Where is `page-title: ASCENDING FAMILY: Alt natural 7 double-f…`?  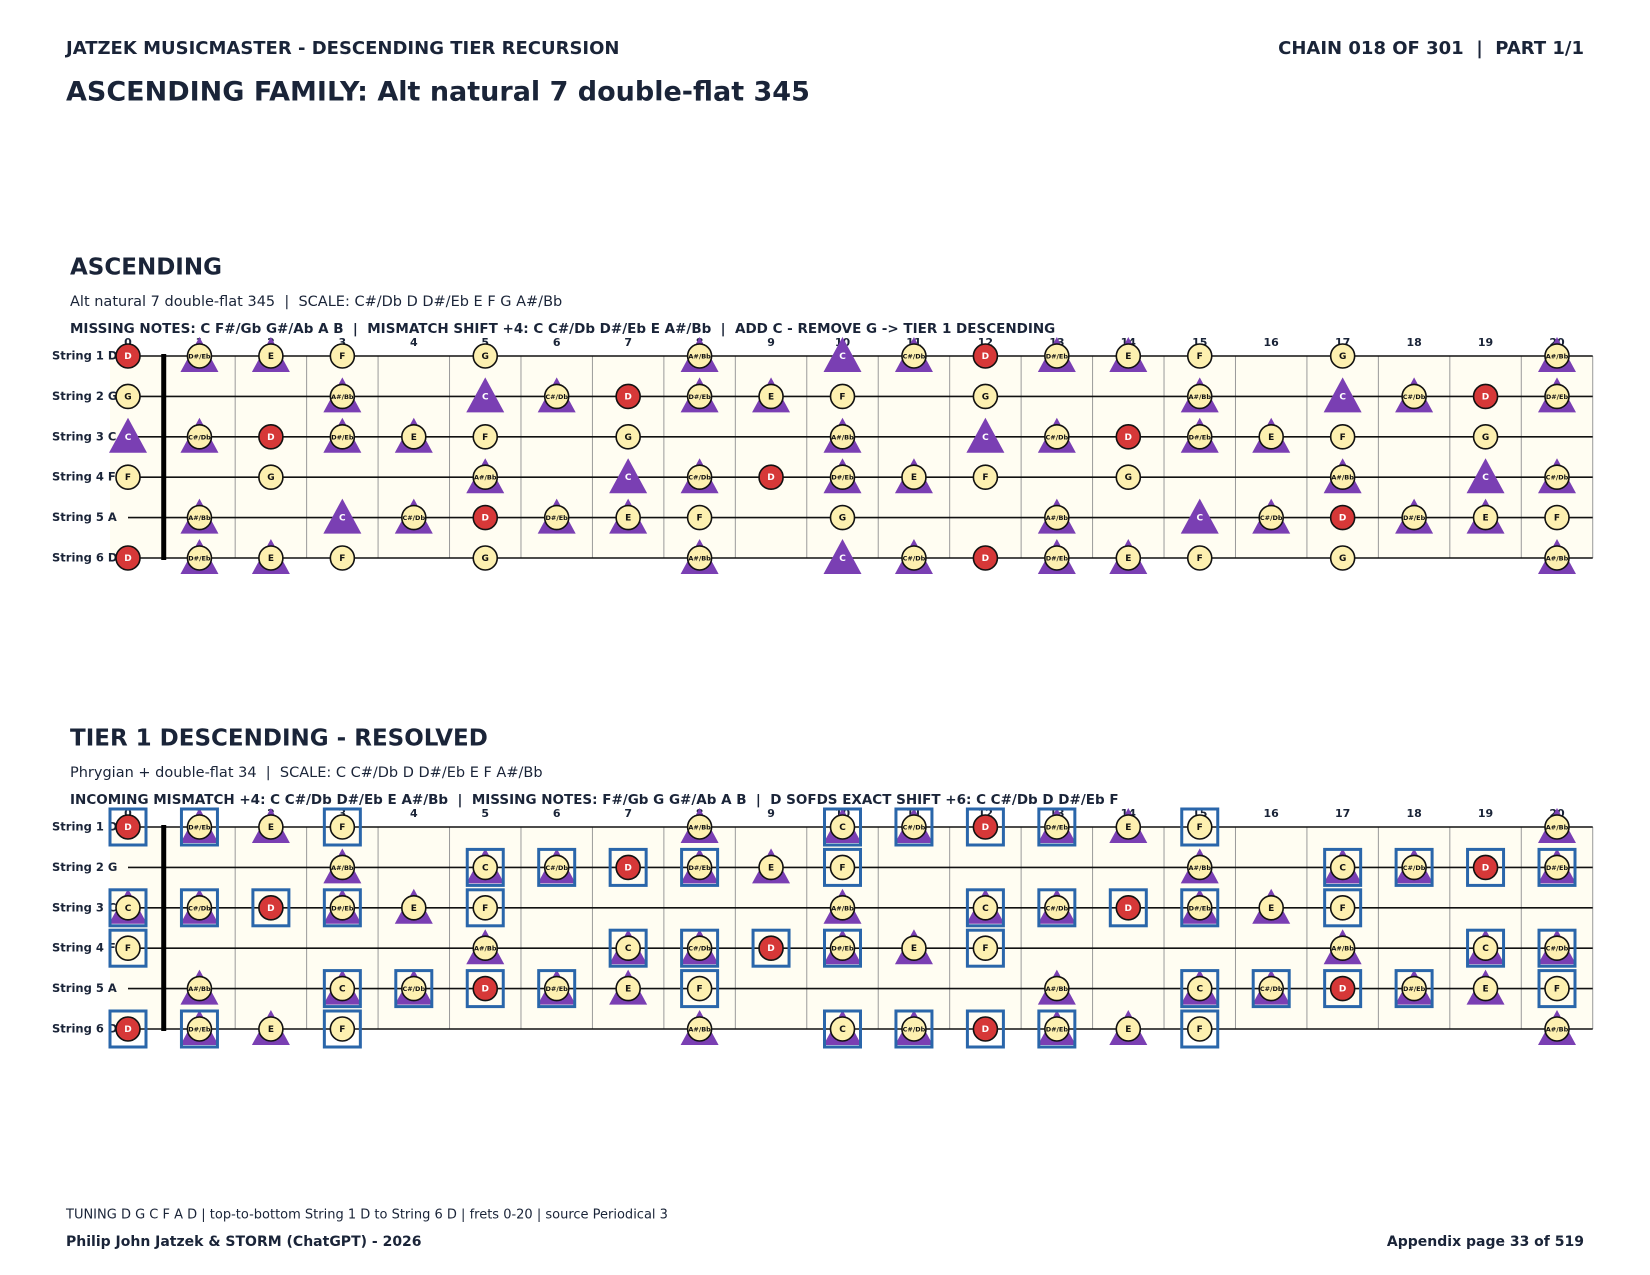 page-title: ASCENDING FAMILY: Alt natural 7 double-f… is located at coordinates (438, 92).